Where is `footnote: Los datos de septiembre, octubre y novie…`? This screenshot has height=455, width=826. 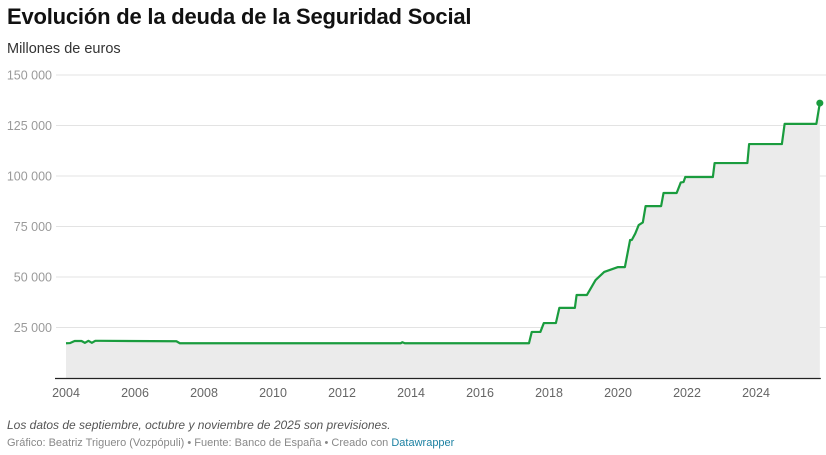 footnote: Los datos de septiembre, octubre y novie… is located at coordinates (199, 425).